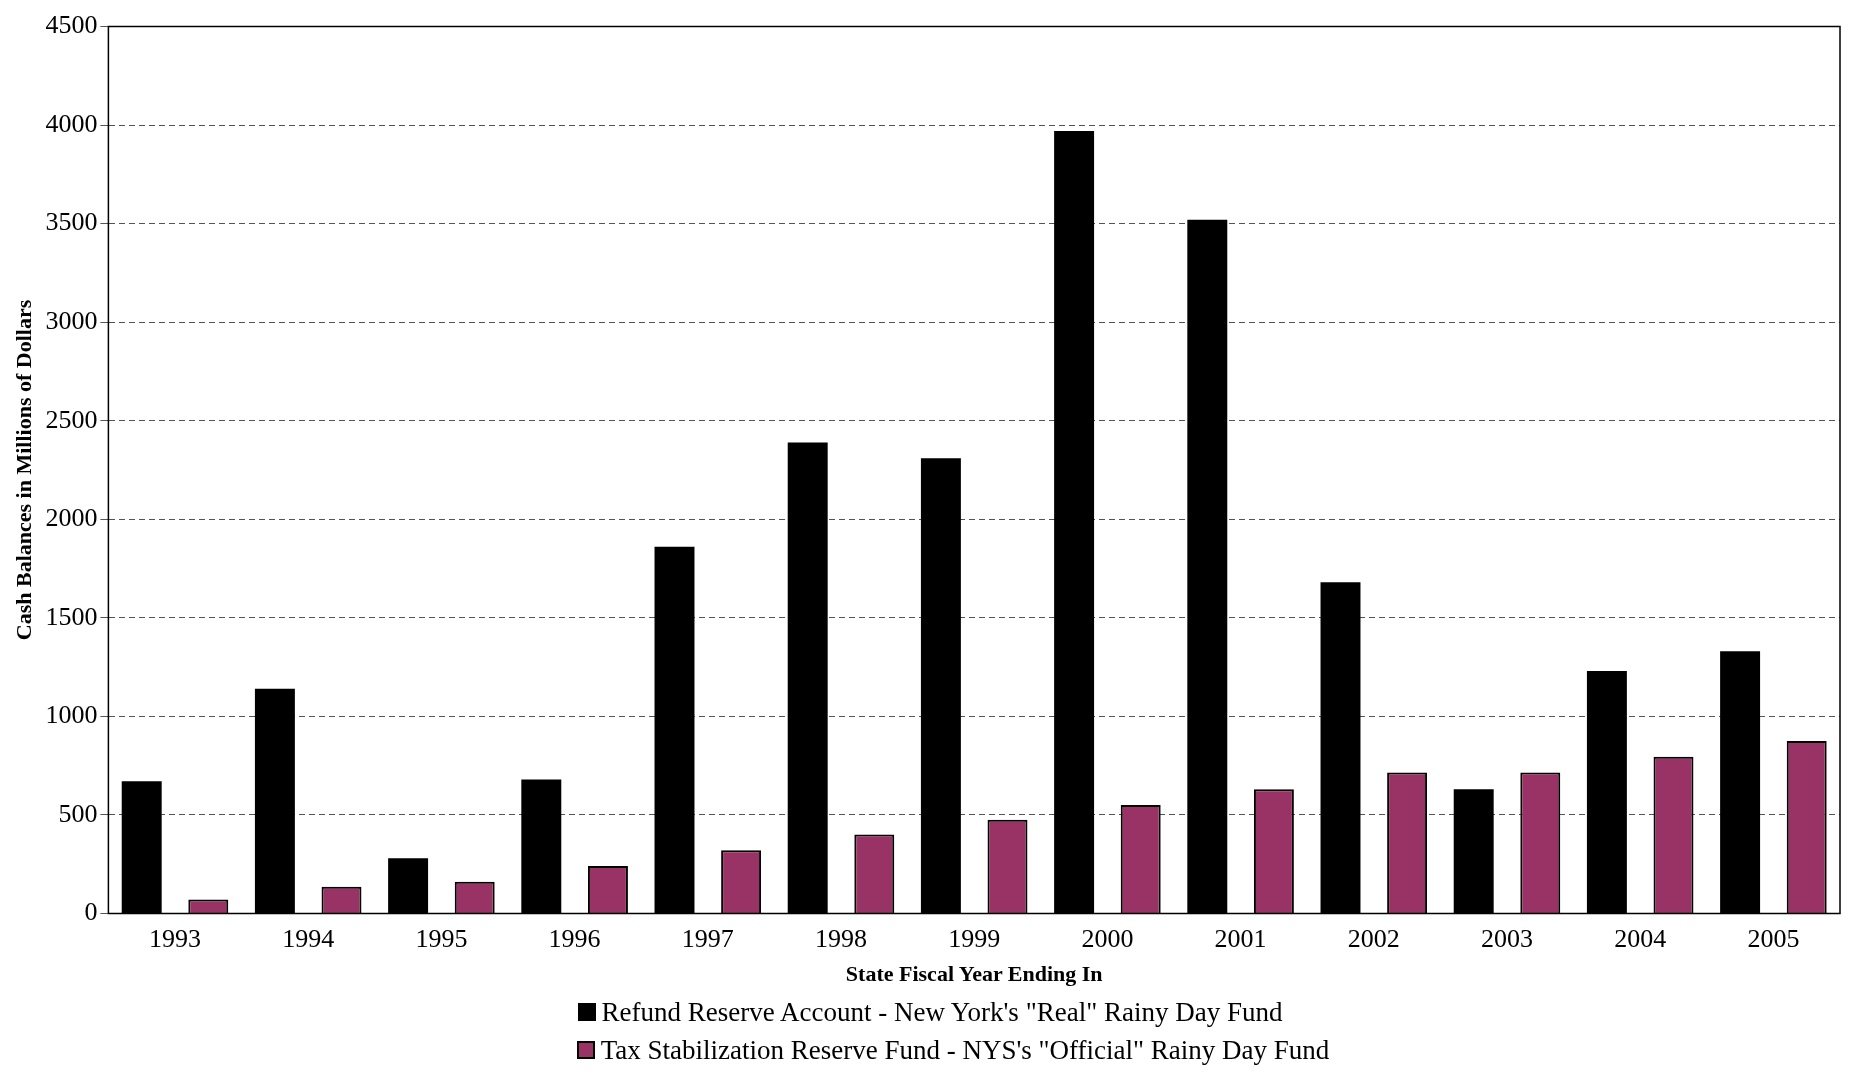  Describe the element at coordinates (78, 813) in the screenshot. I see `y-tick-label: 500` at that location.